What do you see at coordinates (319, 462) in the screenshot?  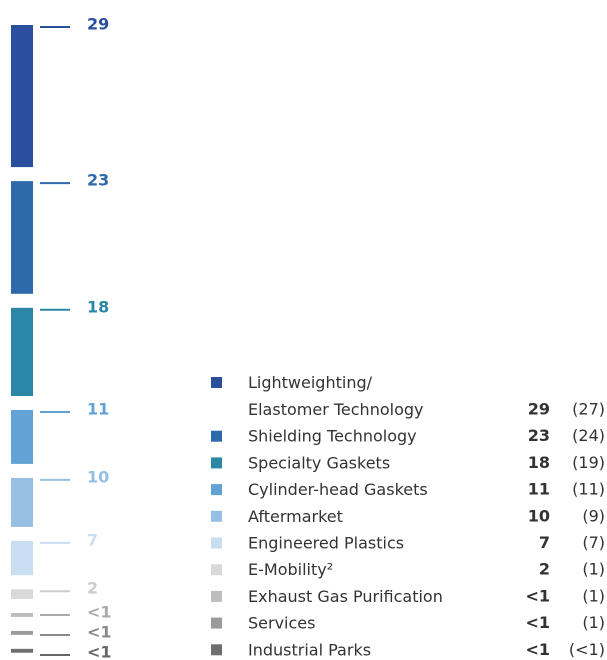 I see `legend-label: Specialty Gaskets` at bounding box center [319, 462].